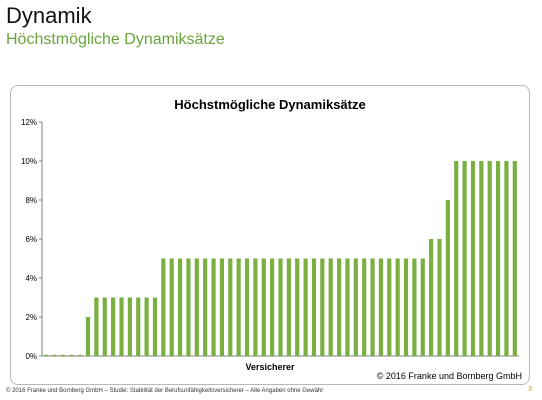  What do you see at coordinates (31, 317) in the screenshot?
I see `y-tick-label: 2%` at bounding box center [31, 317].